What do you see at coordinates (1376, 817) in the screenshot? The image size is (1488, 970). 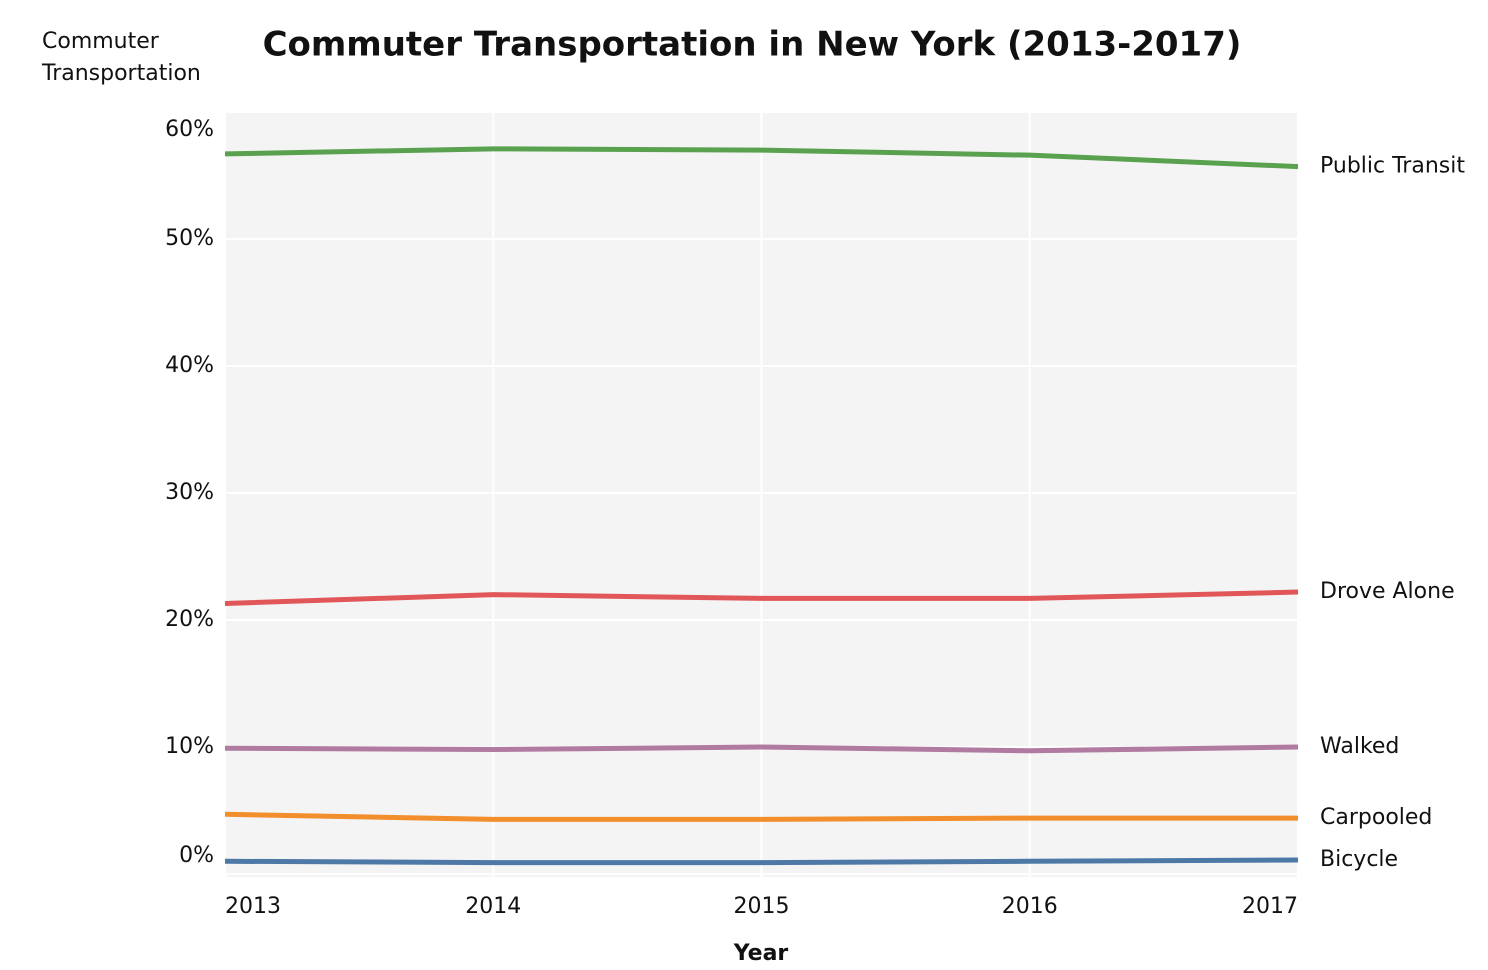 I see `series-label: Carpooled` at bounding box center [1376, 817].